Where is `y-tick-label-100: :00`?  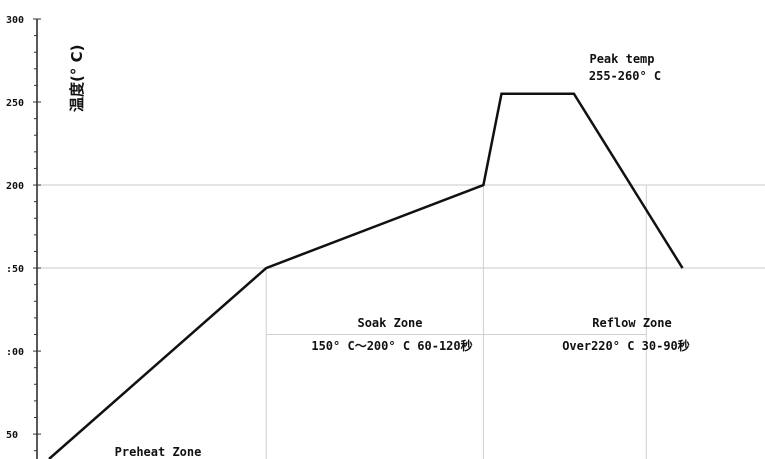
y-tick-label-100: :00 is located at coordinates (15, 352).